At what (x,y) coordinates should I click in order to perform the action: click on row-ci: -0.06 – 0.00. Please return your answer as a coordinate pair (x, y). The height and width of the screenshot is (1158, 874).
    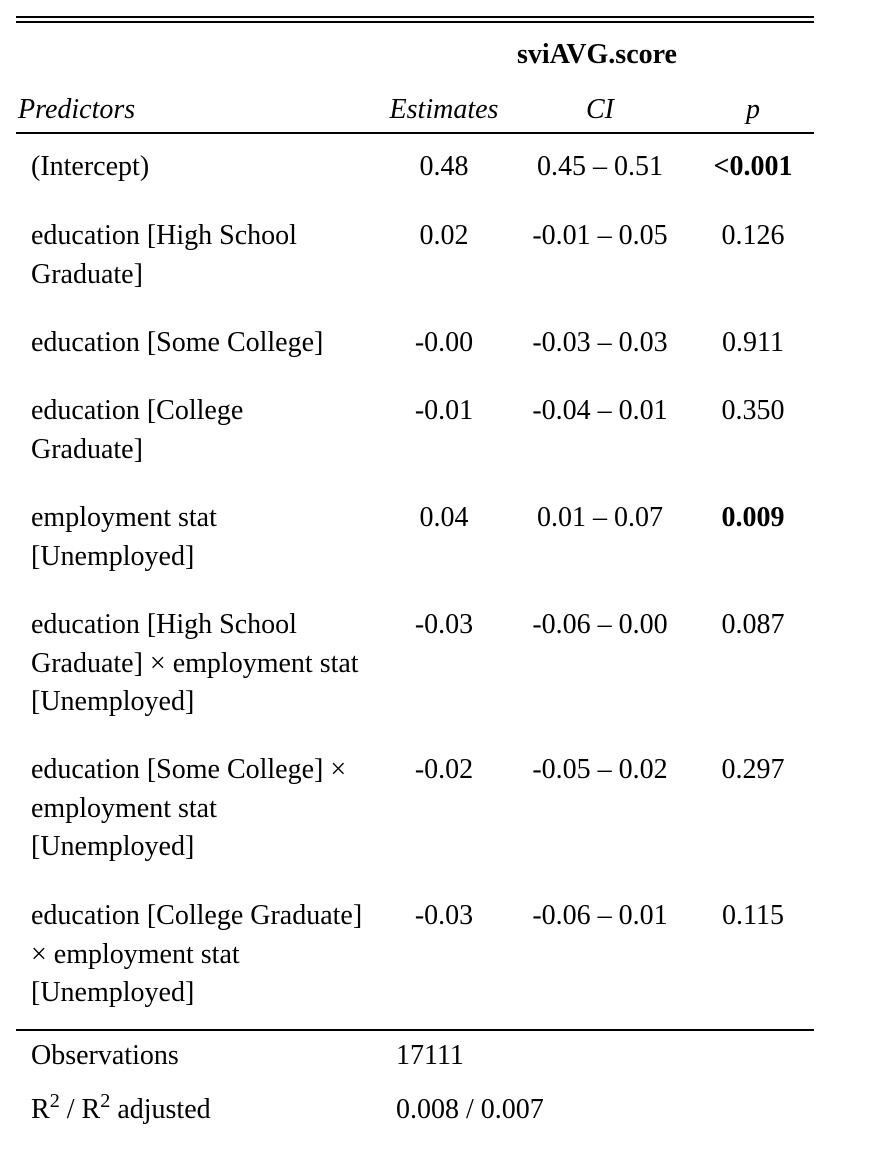
    Looking at the image, I should click on (600, 624).